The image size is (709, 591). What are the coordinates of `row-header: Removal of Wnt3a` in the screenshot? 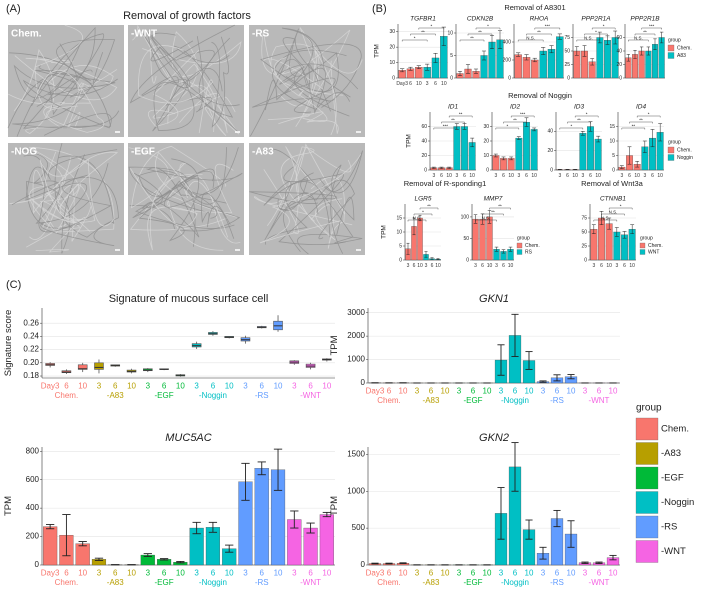 It's located at (612, 183).